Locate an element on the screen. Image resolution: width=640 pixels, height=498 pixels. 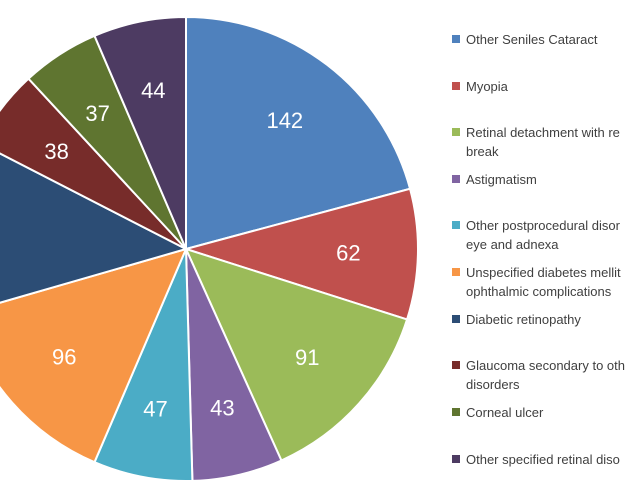
legend-label: disorders is located at coordinates (493, 384).